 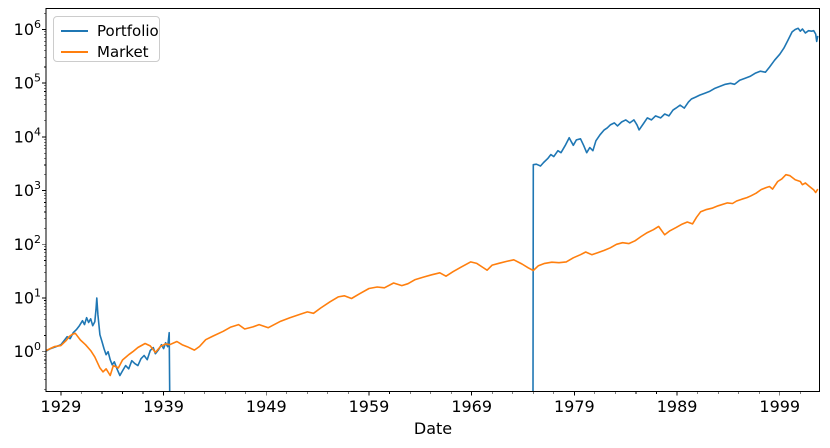 I want to click on y-tick-label: 10¹, so click(x=27, y=297).